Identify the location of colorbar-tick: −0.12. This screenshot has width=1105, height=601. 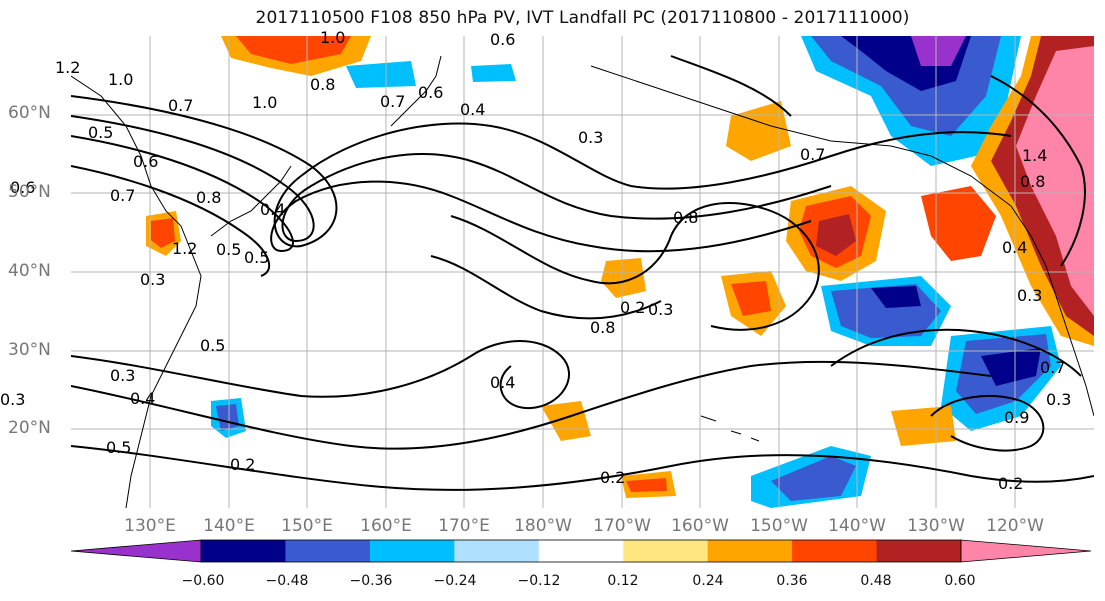
(539, 581).